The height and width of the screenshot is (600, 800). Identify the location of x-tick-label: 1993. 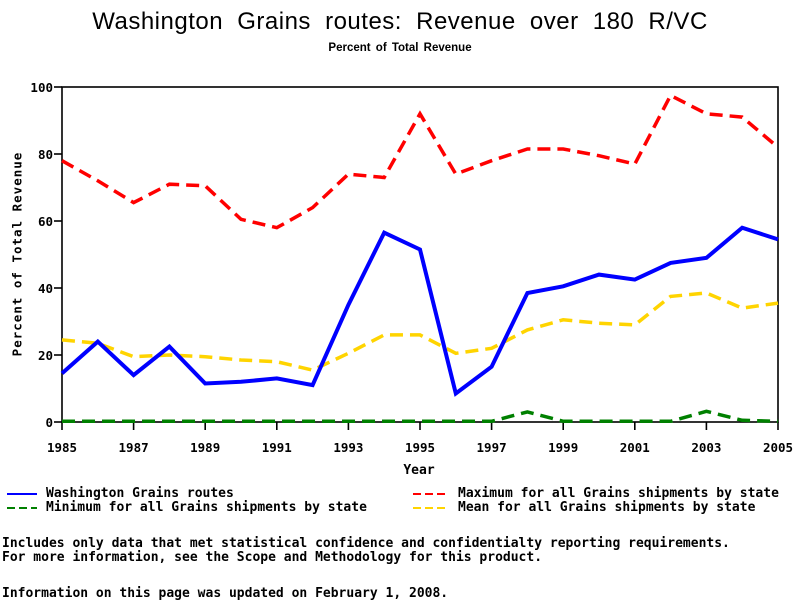
(348, 447).